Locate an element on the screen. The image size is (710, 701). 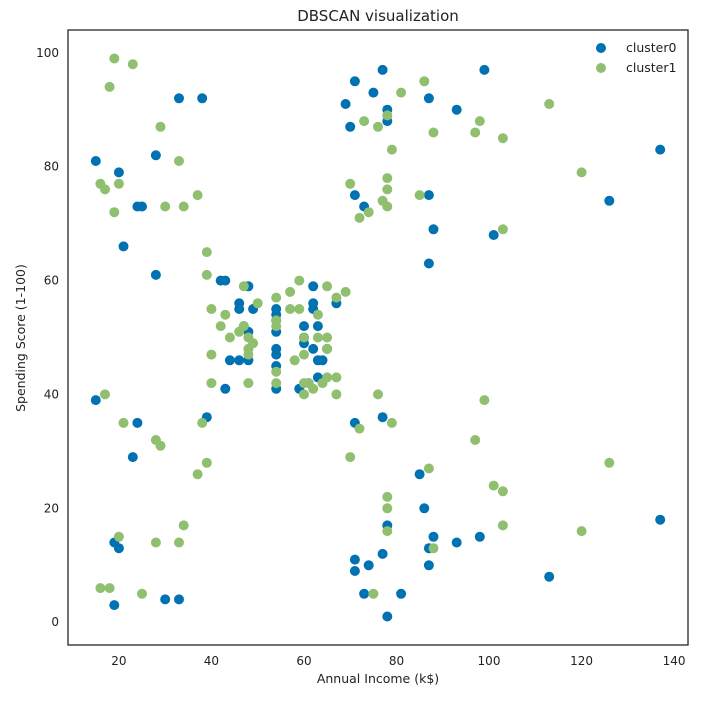
legend-label: cluster0 is located at coordinates (651, 47).